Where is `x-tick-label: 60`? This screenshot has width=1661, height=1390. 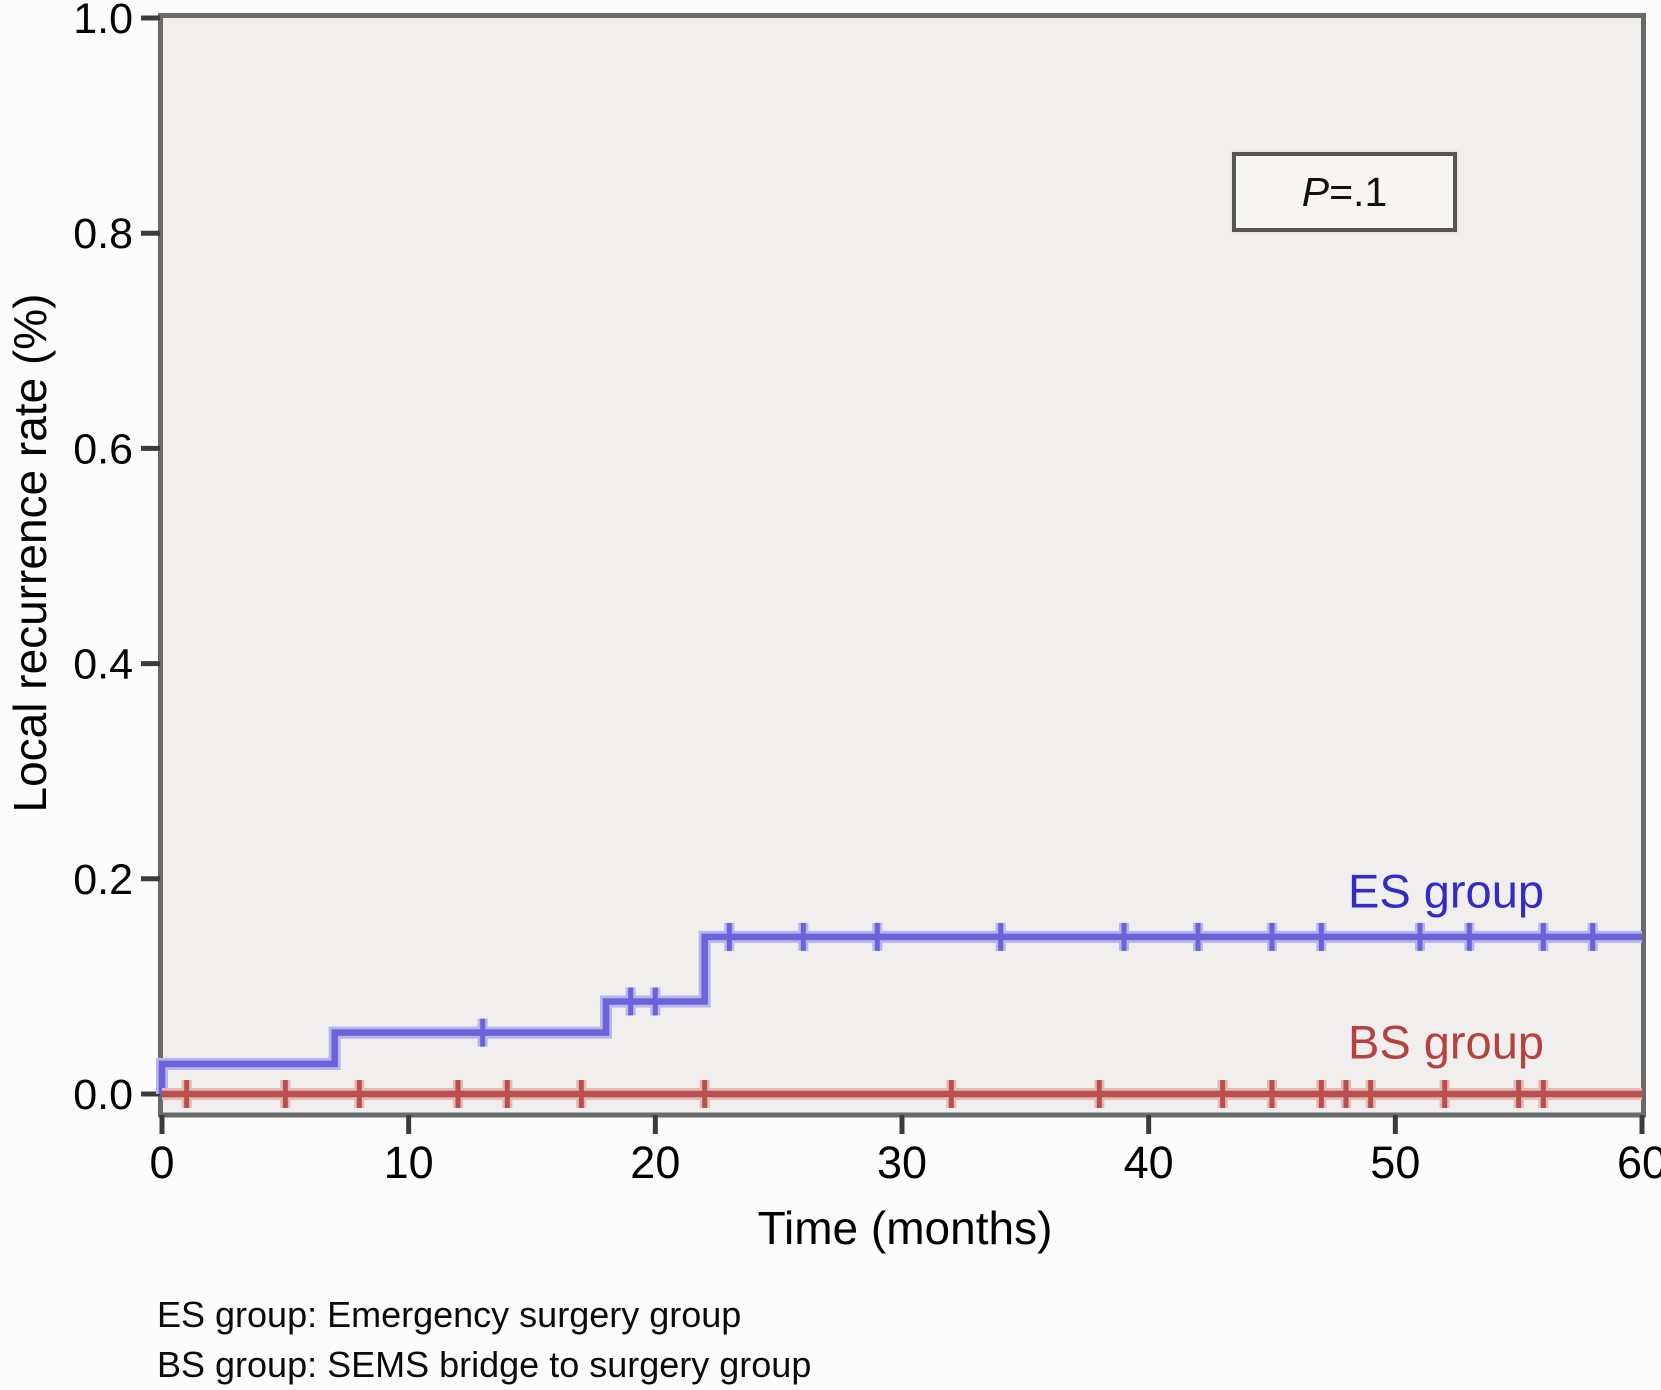
x-tick-label: 60 is located at coordinates (1639, 1162).